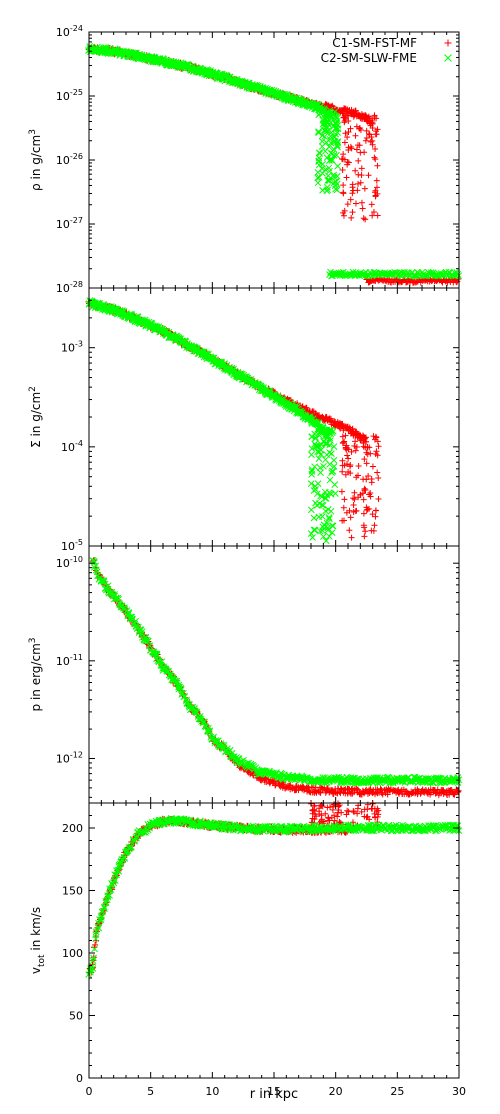 The height and width of the screenshot is (1114, 500). What do you see at coordinates (69, 159) in the screenshot?
I see `y-tick-label: 10-26` at bounding box center [69, 159].